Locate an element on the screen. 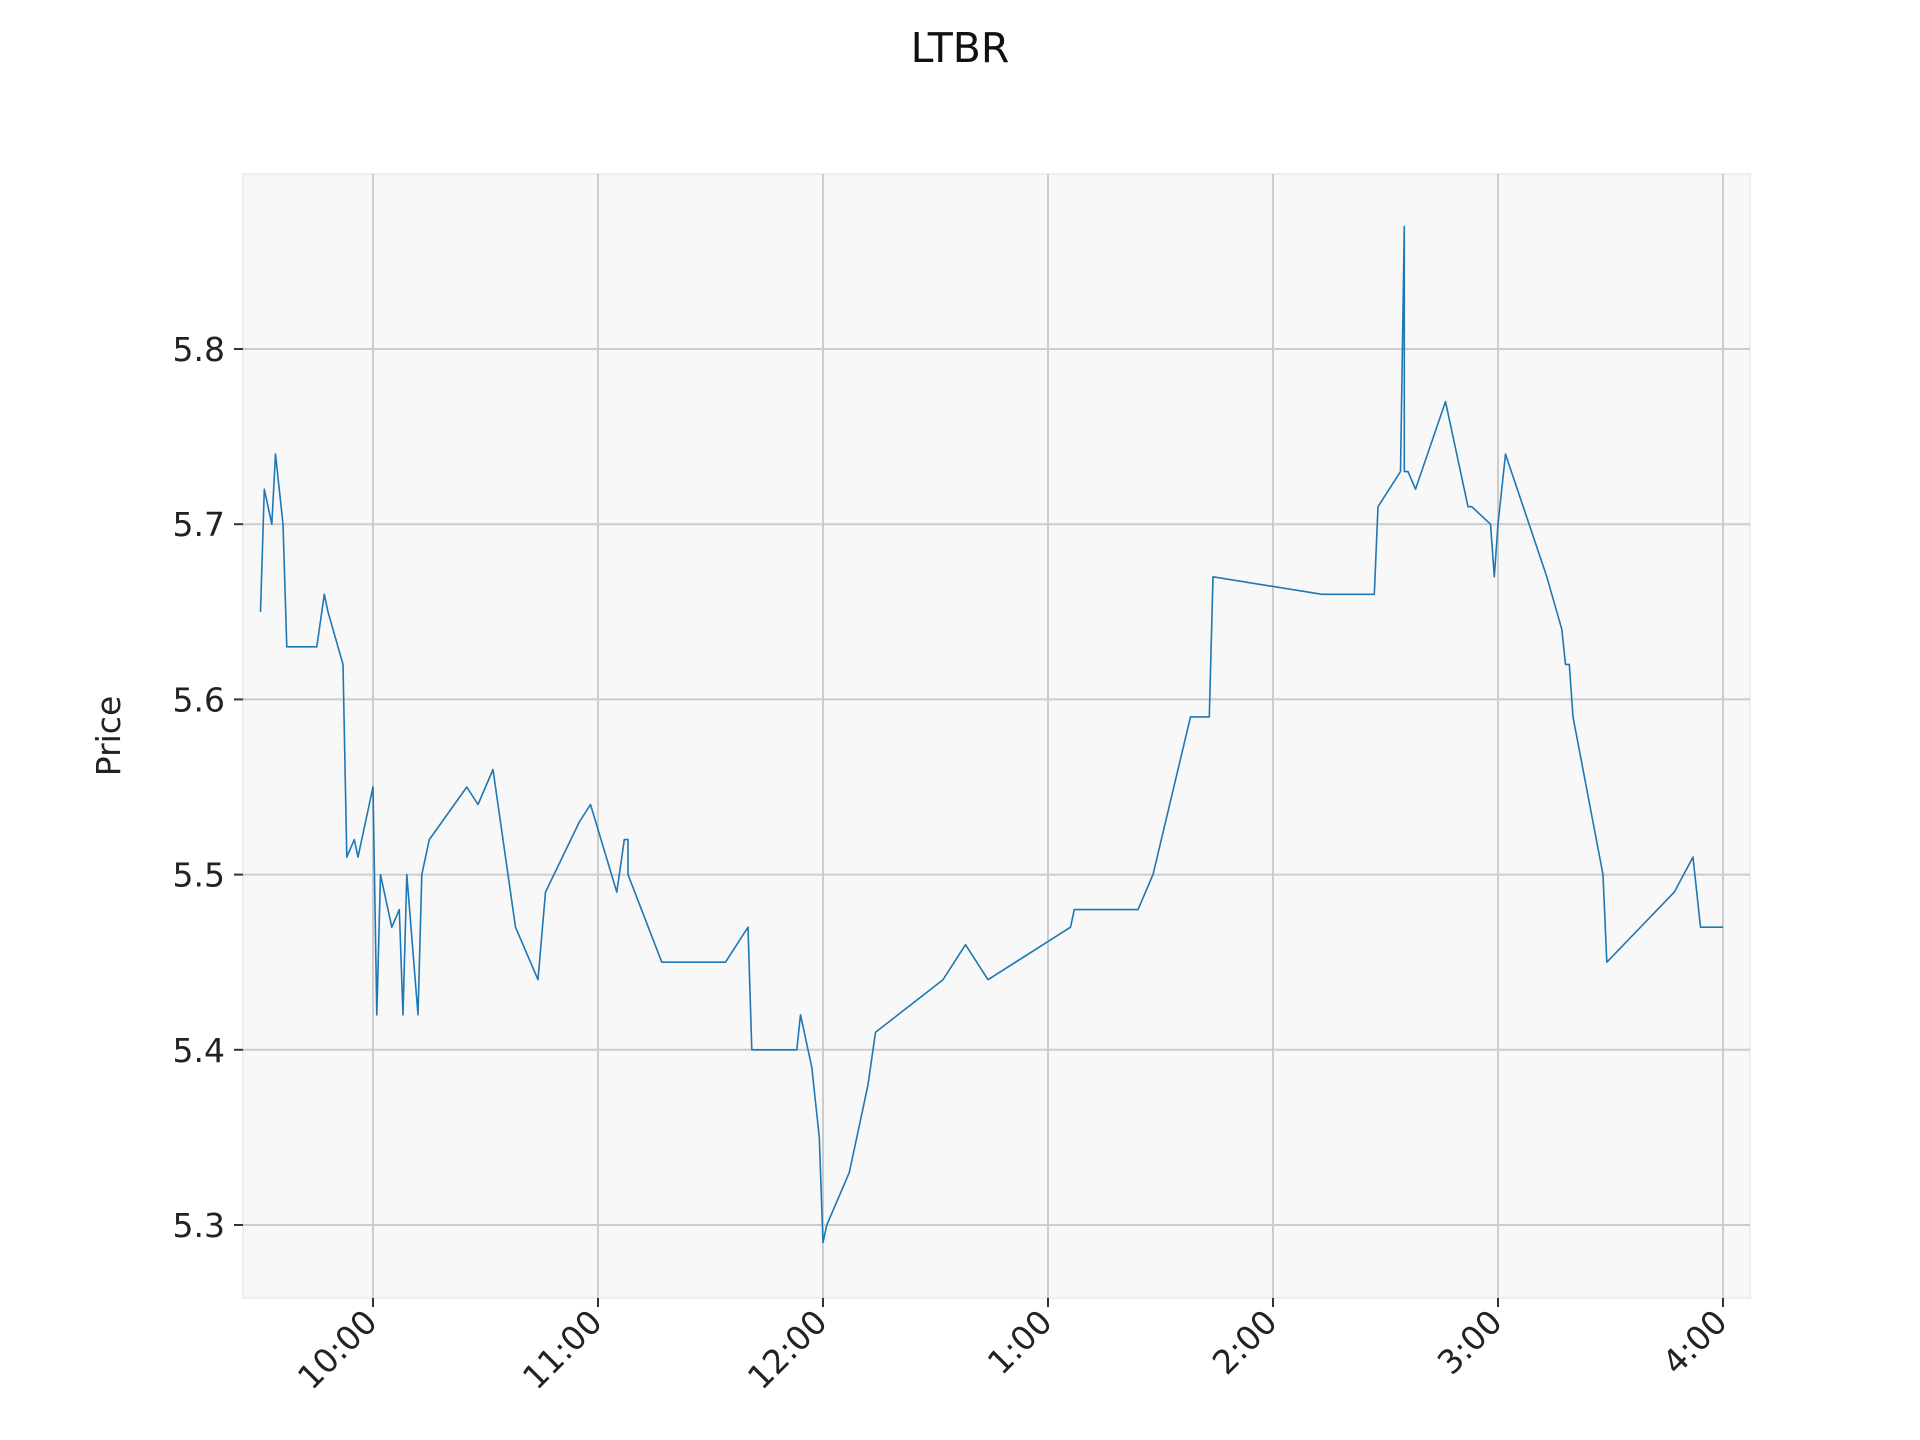 This screenshot has width=1920, height=1440. y-tick-label: 5.8 is located at coordinates (199, 349).